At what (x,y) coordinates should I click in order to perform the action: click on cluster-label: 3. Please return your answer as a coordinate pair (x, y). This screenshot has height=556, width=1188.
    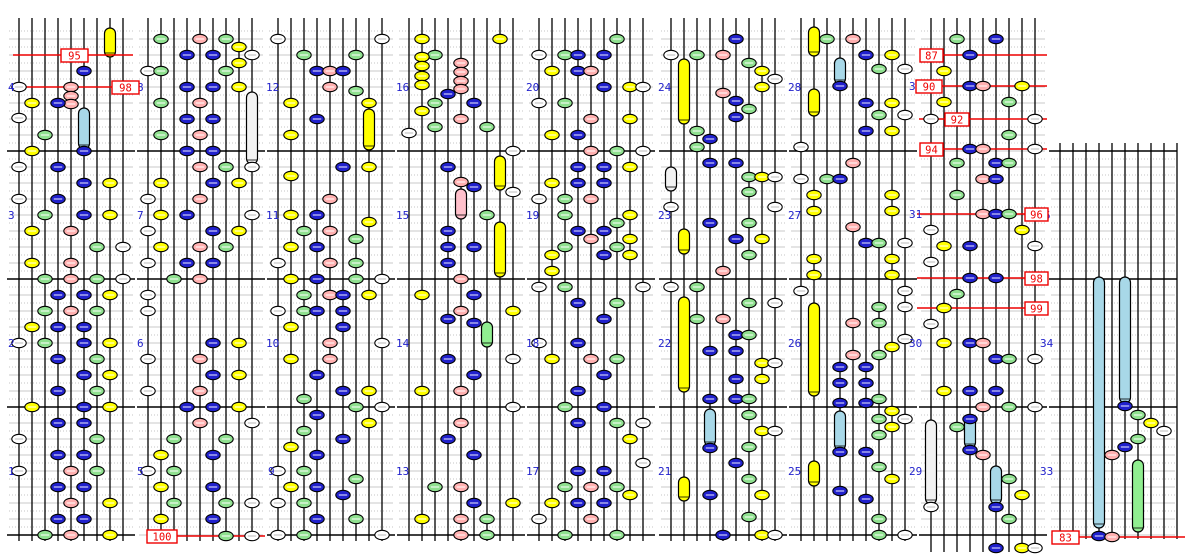
    Looking at the image, I should click on (11, 215).